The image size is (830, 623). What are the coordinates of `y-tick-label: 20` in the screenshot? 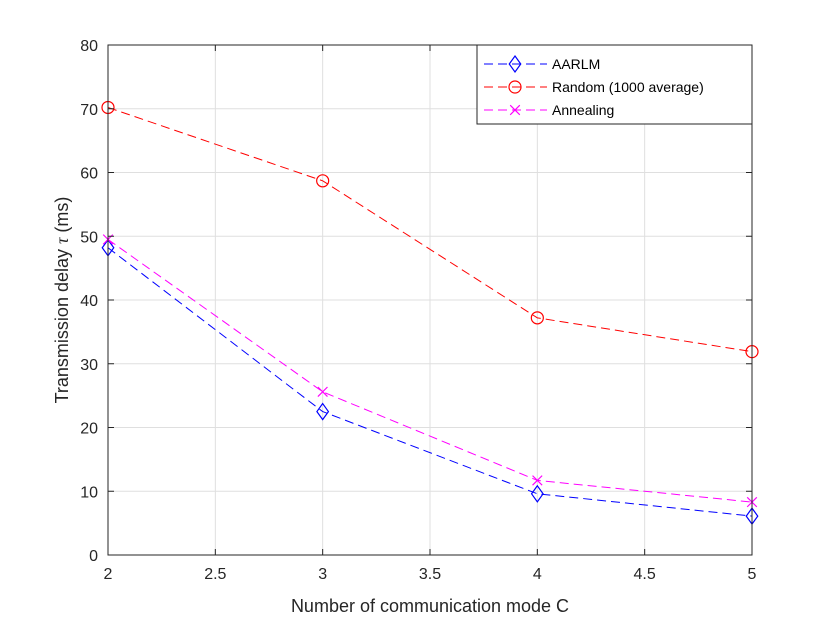 It's located at (89, 429).